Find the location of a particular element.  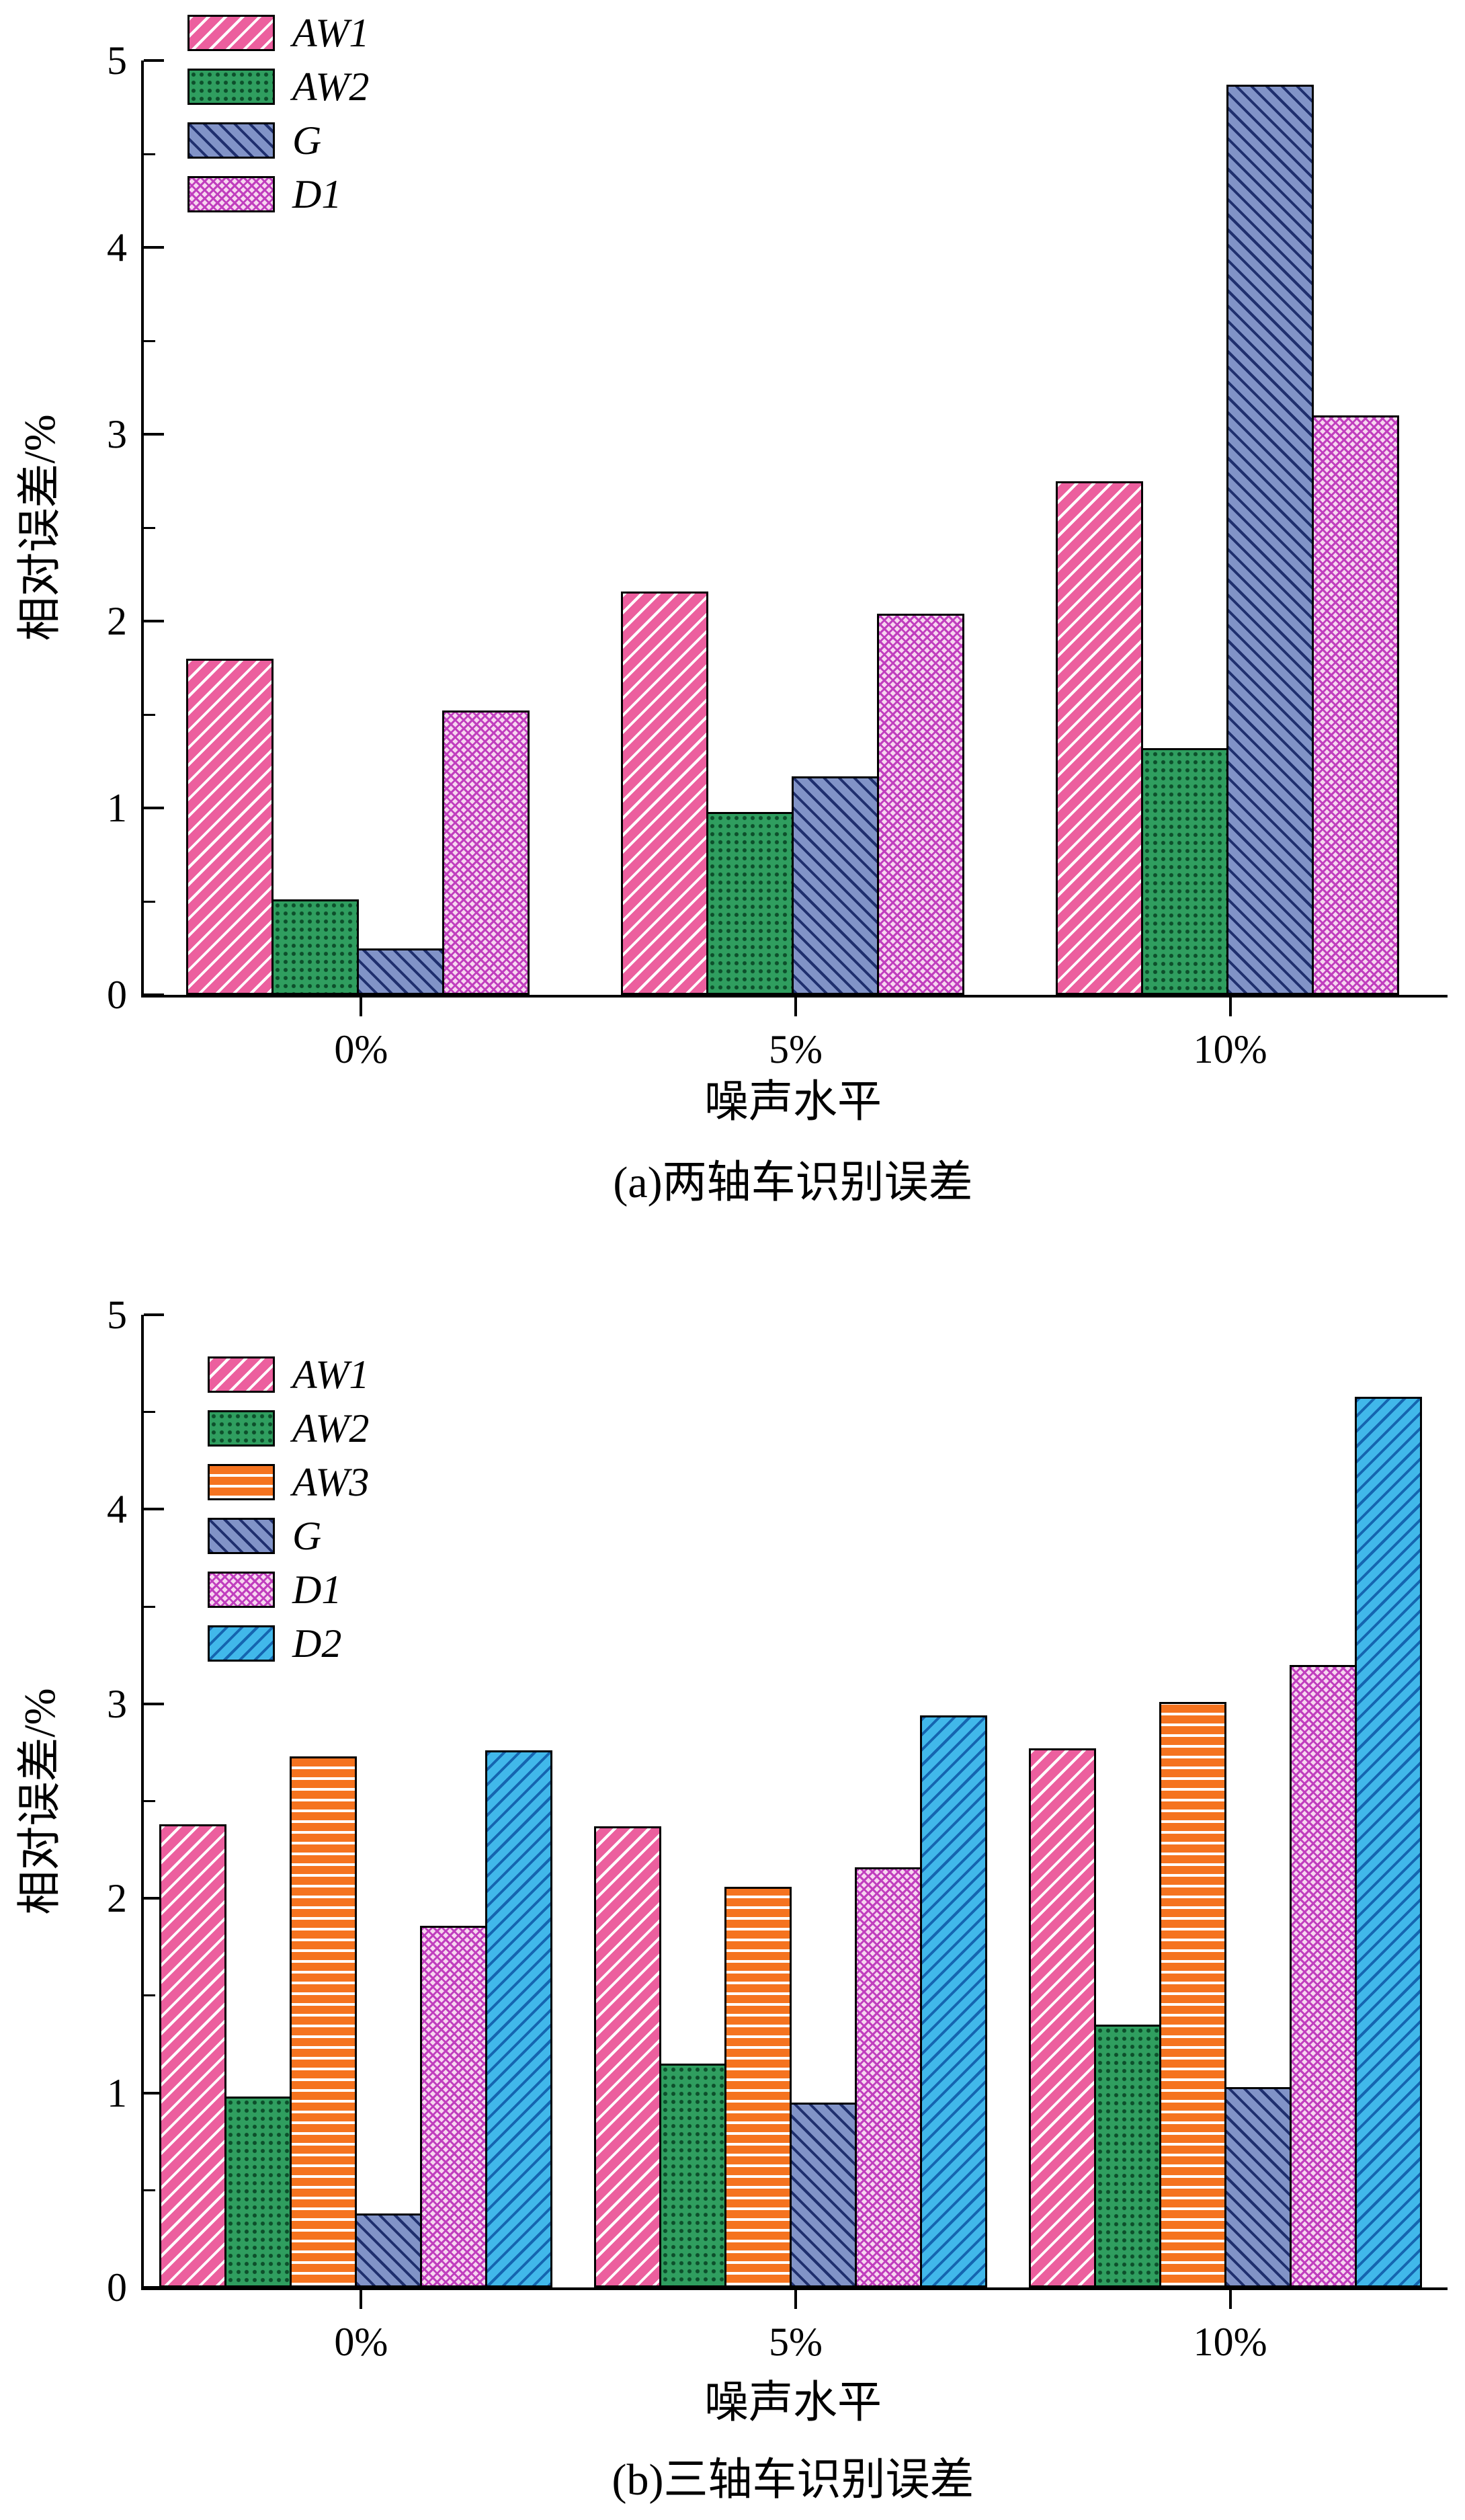

bar-d1-10pct is located at coordinates (1323, 1976).